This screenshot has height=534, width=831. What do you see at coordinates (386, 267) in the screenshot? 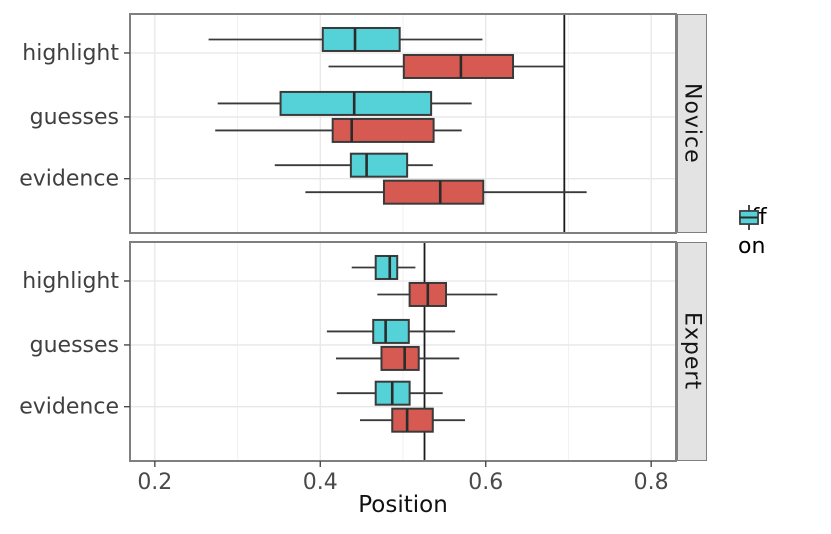
I see `box-expert-highlight-on` at bounding box center [386, 267].